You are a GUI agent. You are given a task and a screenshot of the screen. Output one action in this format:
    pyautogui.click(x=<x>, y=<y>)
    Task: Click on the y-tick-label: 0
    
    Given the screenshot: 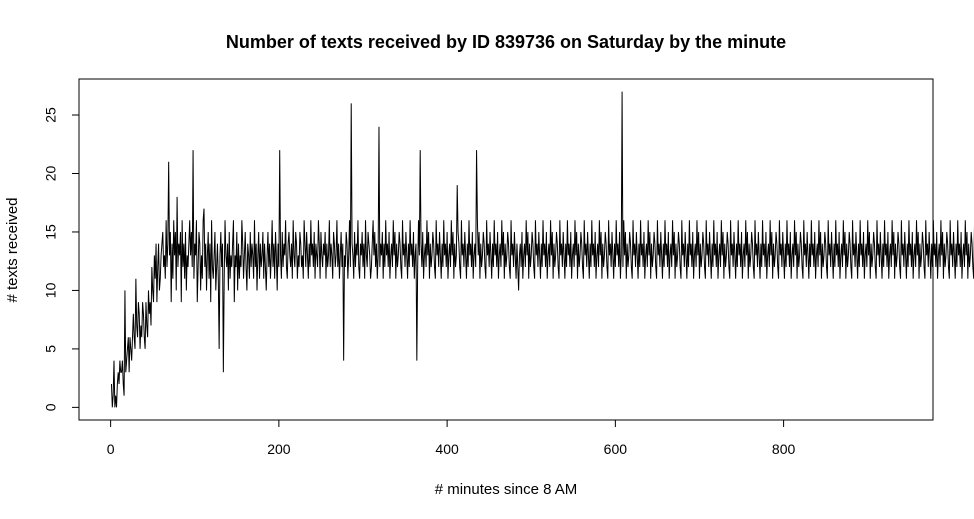 What is the action you would take?
    pyautogui.click(x=51, y=407)
    